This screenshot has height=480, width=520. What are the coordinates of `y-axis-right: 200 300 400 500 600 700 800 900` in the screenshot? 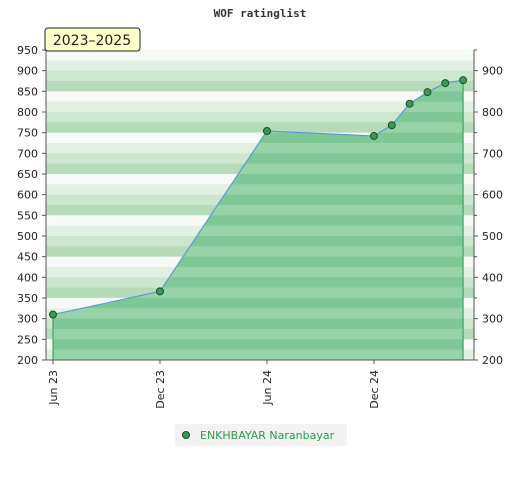 It's located at (488, 208).